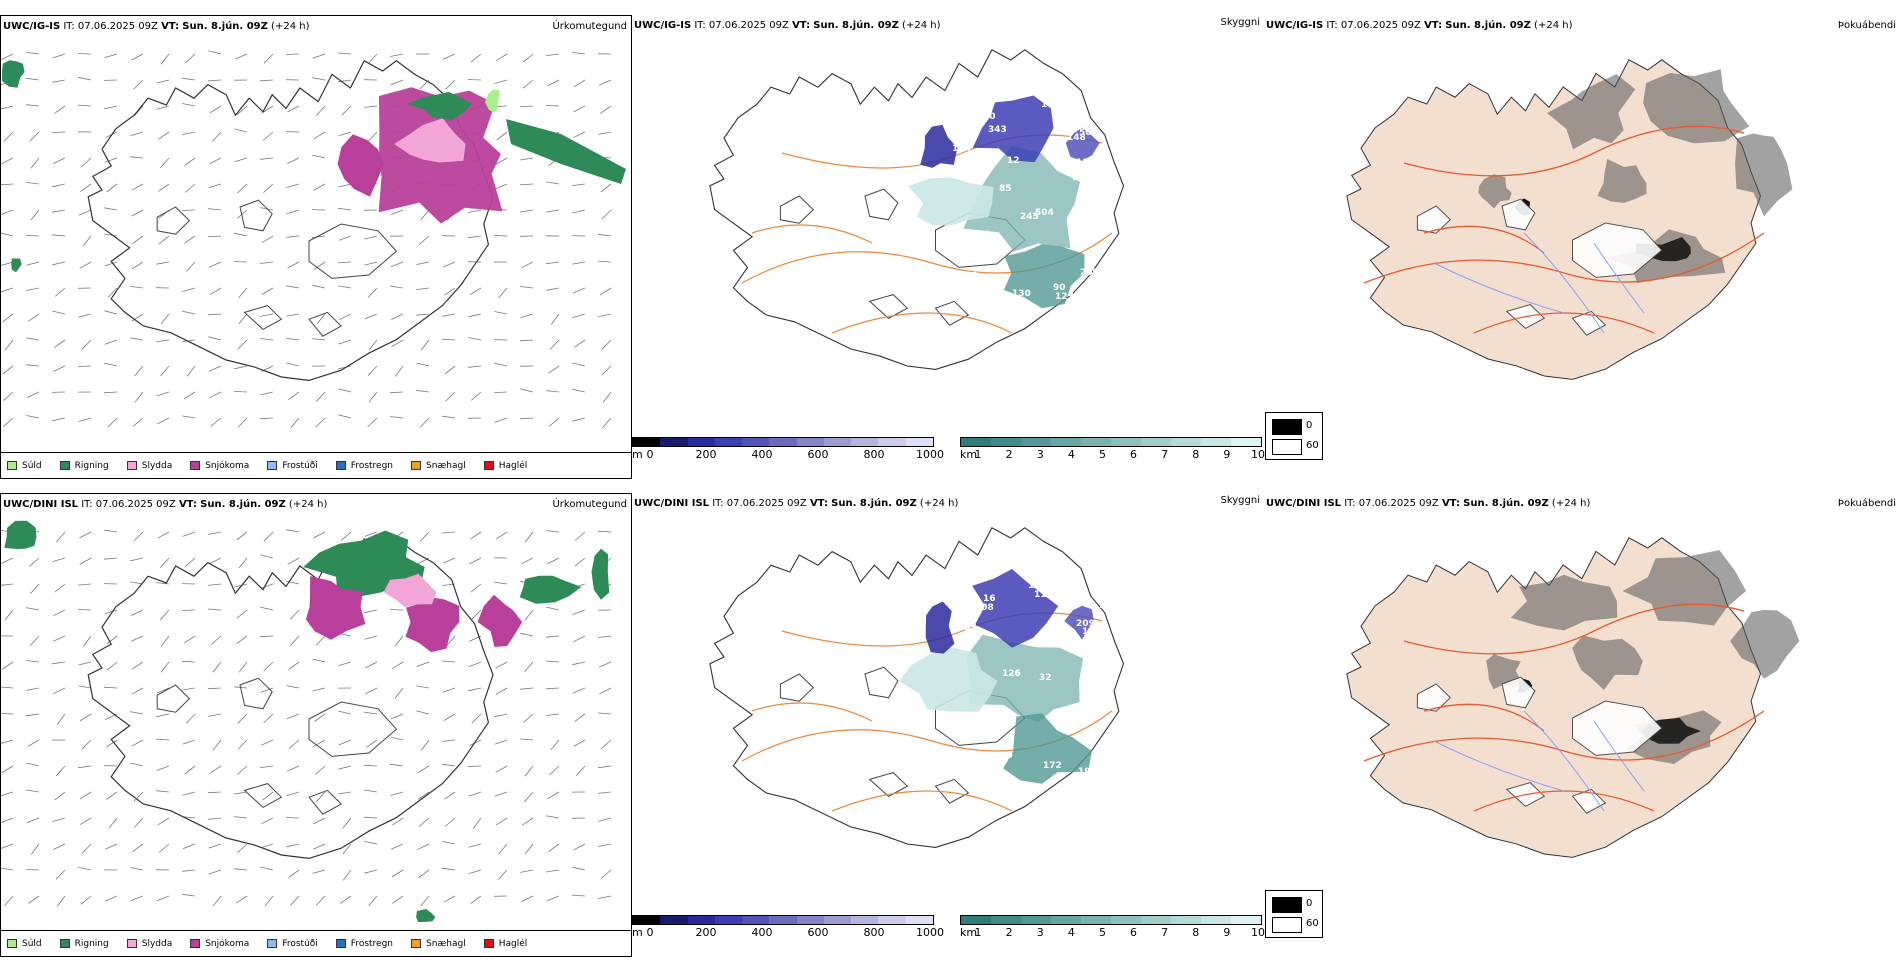  I want to click on colorbar-tick: 400, so click(762, 454).